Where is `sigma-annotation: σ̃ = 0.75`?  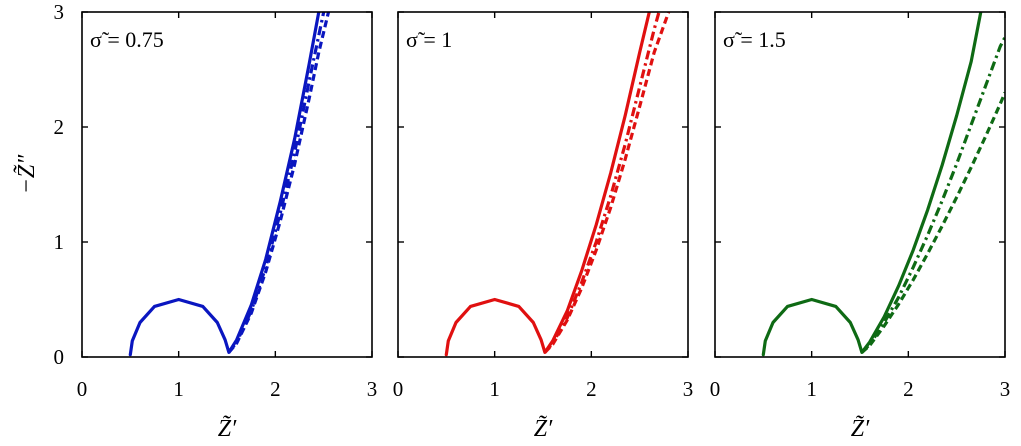 sigma-annotation: σ̃ = 0.75 is located at coordinates (127, 39).